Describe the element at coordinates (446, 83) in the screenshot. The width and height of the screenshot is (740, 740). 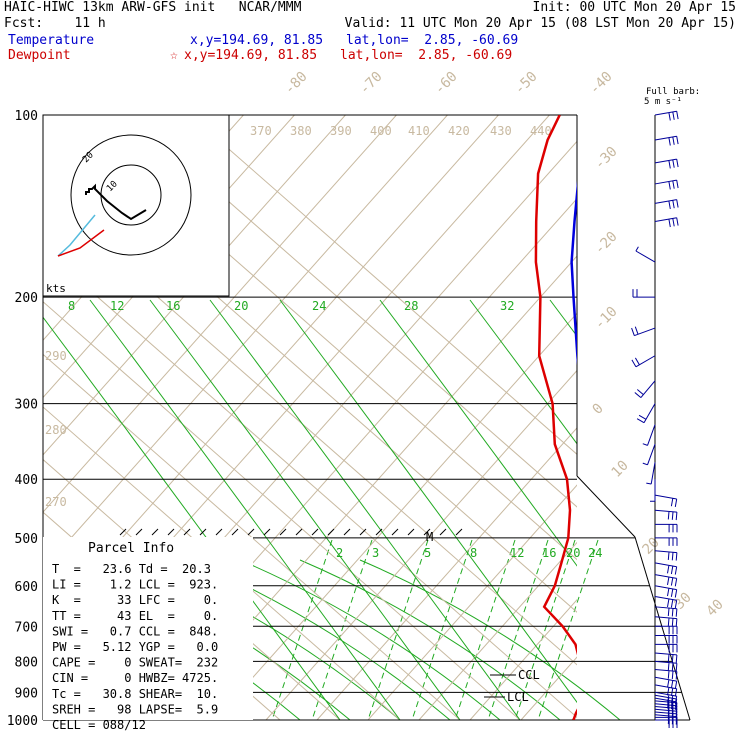
I see `isotherm-label: -60` at that location.